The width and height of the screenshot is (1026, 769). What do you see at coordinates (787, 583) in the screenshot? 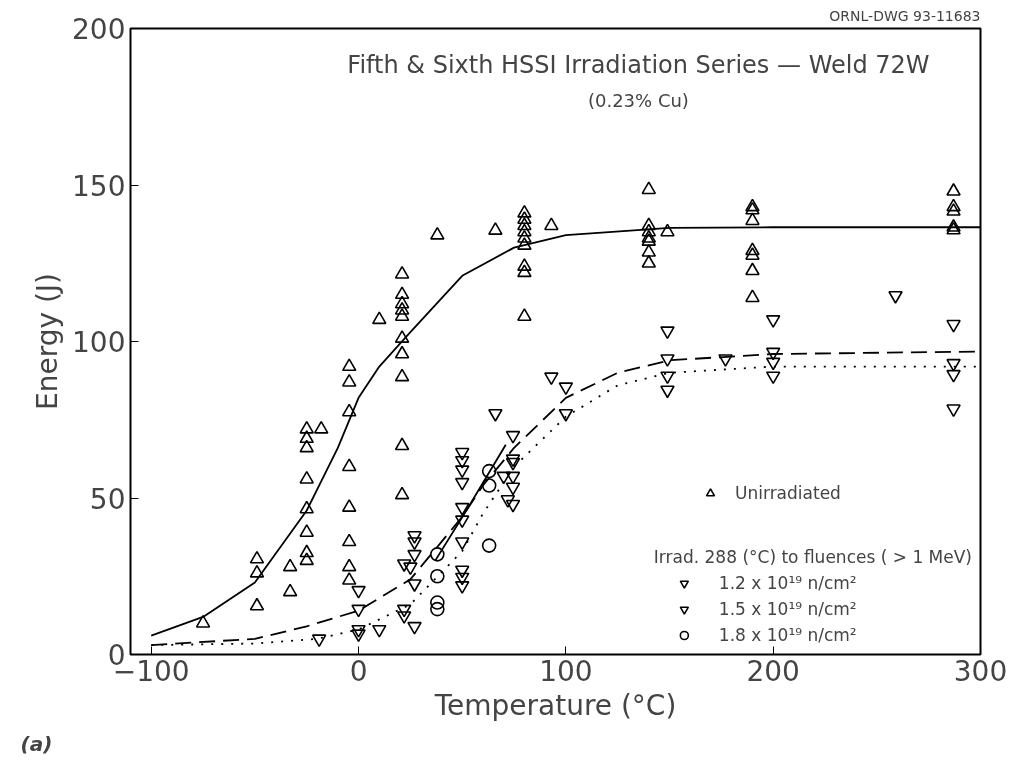
I see `legend-label: 1.2 x 10¹⁹ n/cm²` at bounding box center [787, 583].